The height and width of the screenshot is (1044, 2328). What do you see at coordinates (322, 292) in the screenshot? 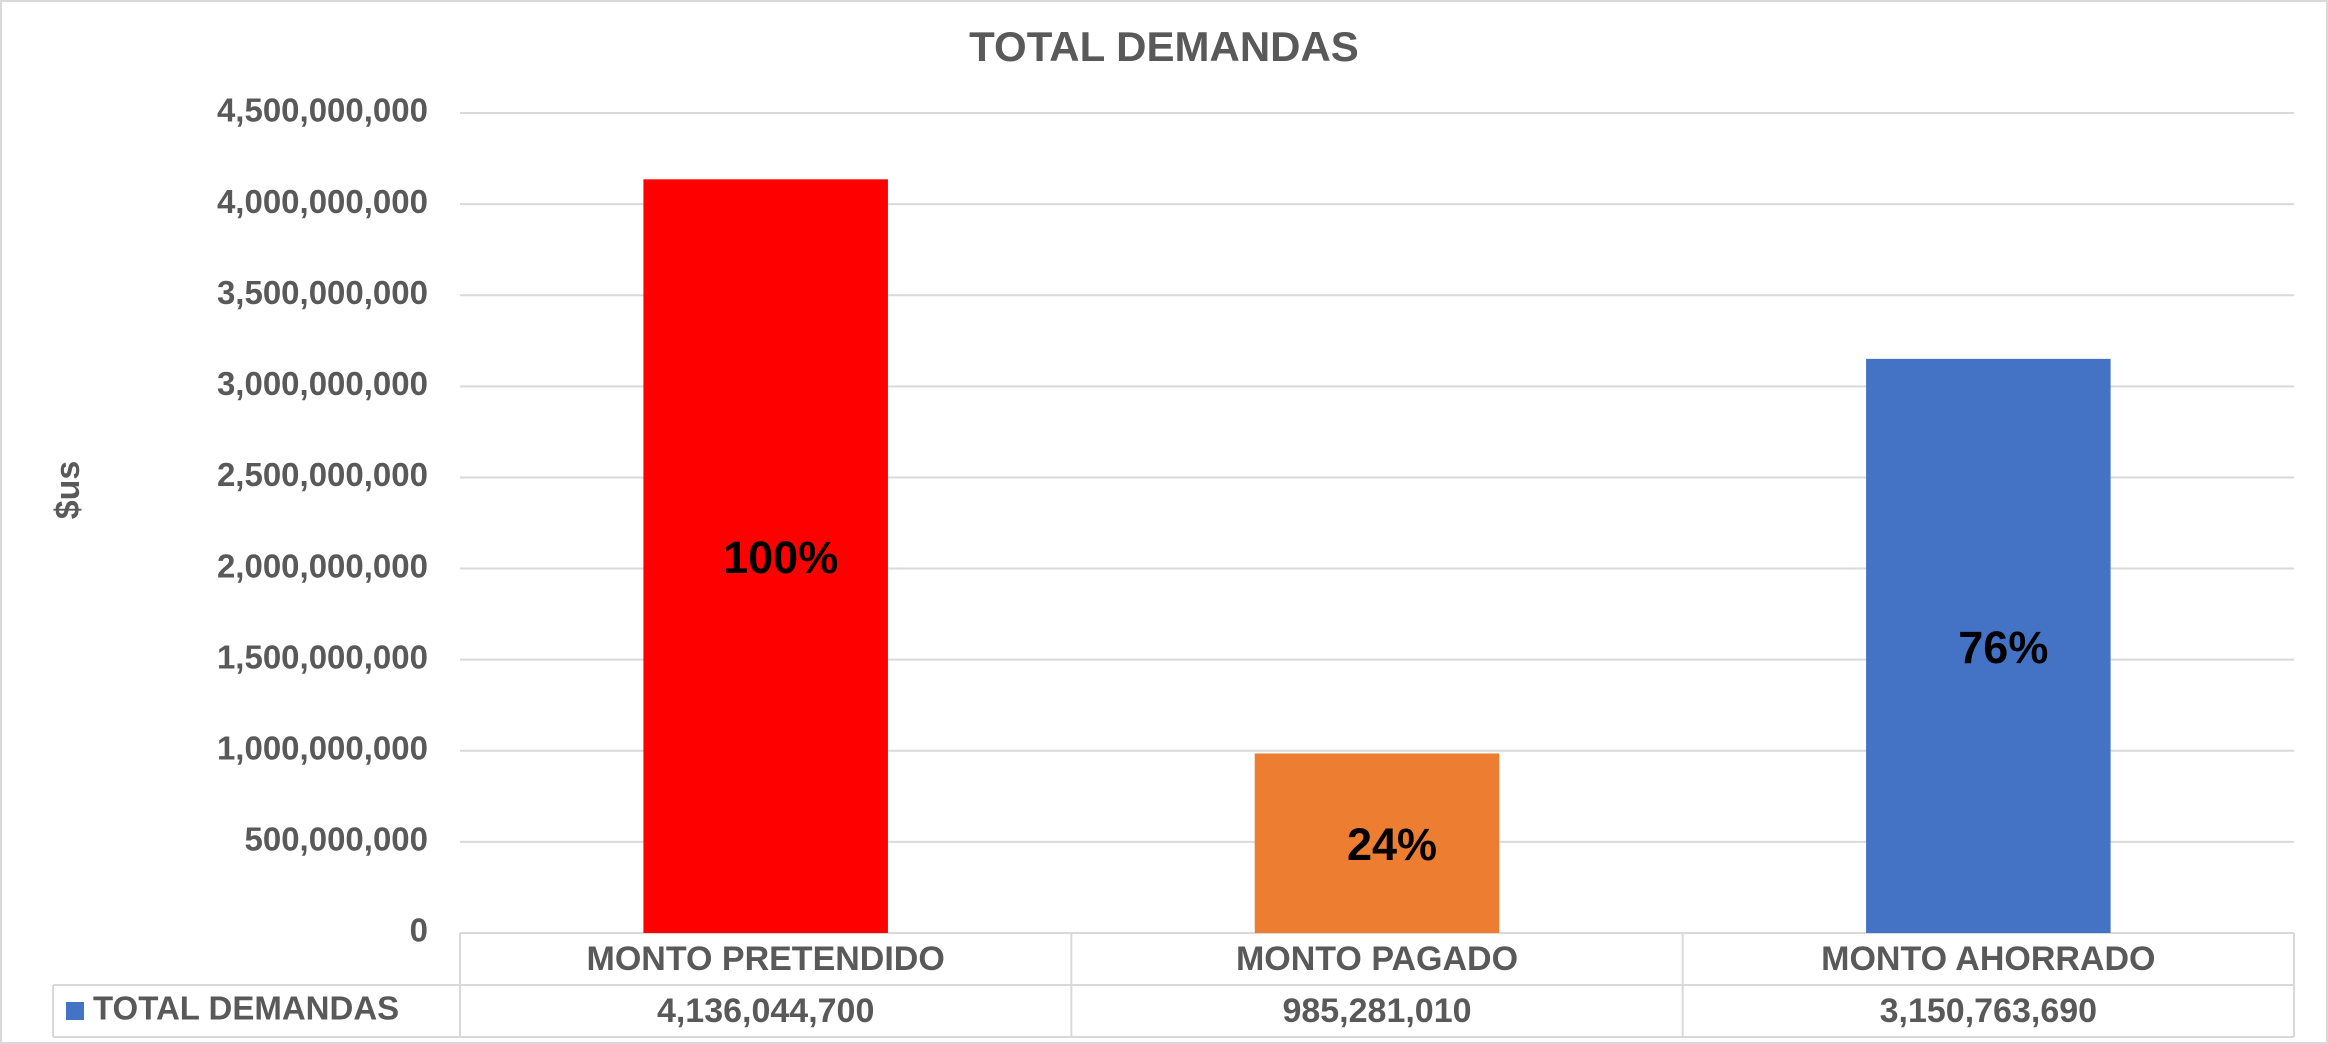
I see `y-tick-label: 3,500,000,000` at bounding box center [322, 292].